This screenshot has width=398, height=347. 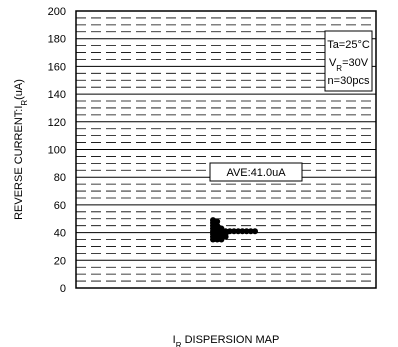 What do you see at coordinates (60, 206) in the screenshot?
I see `y-tick-label: 60` at bounding box center [60, 206].